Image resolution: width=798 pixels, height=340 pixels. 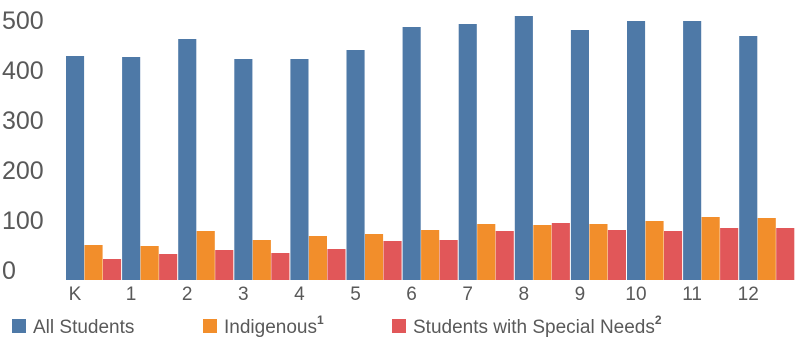 What do you see at coordinates (131, 294) in the screenshot?
I see `x-tick-label: 1` at bounding box center [131, 294].